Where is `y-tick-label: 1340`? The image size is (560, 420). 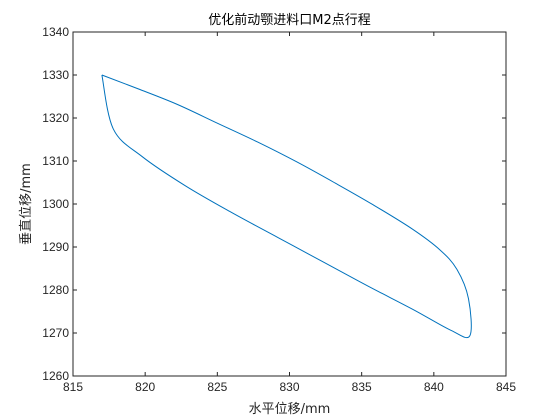 y-tick-label: 1340 is located at coordinates (55, 32).